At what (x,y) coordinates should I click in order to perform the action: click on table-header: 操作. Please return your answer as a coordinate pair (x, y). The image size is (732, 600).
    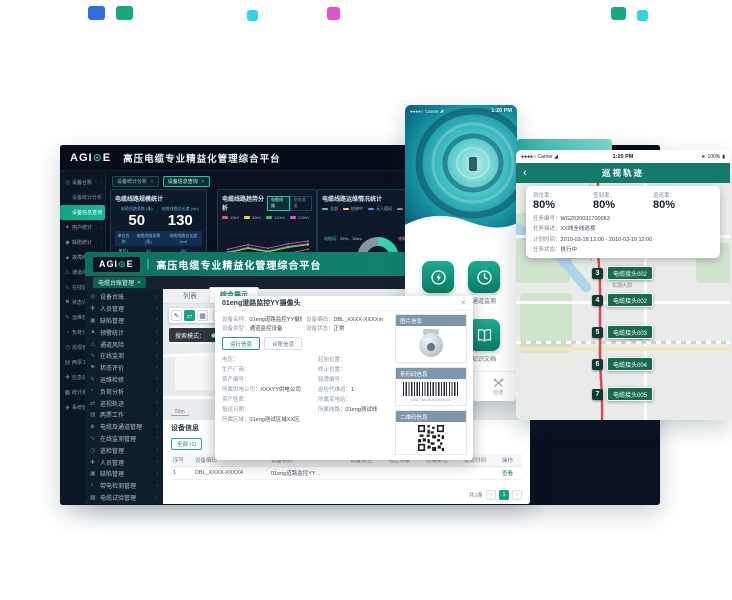
    Looking at the image, I should click on (511, 460).